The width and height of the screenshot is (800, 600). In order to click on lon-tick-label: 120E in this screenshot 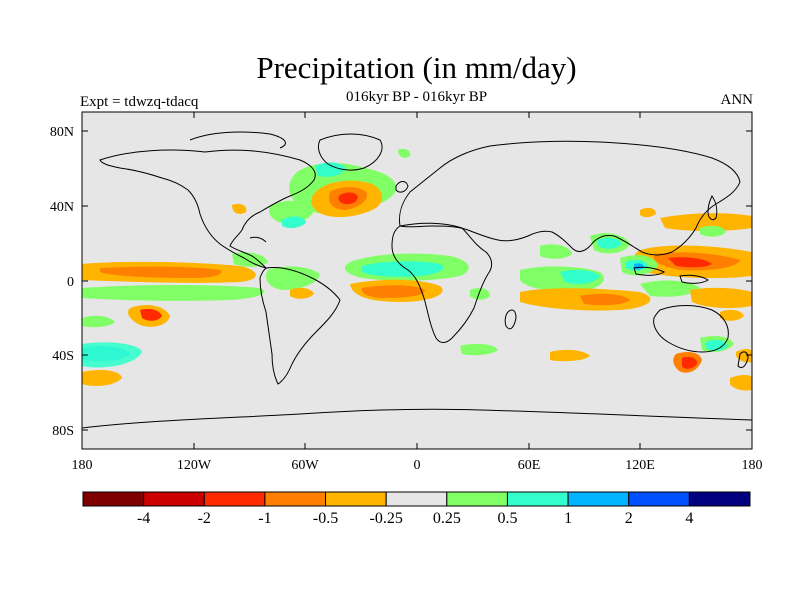, I will do `click(640, 465)`.